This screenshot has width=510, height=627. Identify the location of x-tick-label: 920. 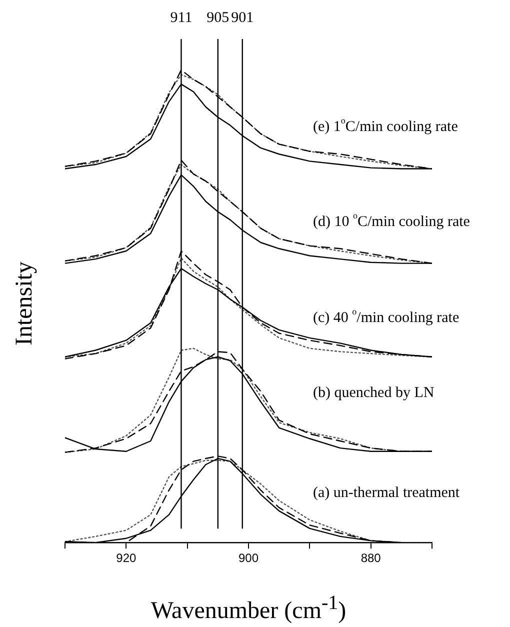
(126, 558).